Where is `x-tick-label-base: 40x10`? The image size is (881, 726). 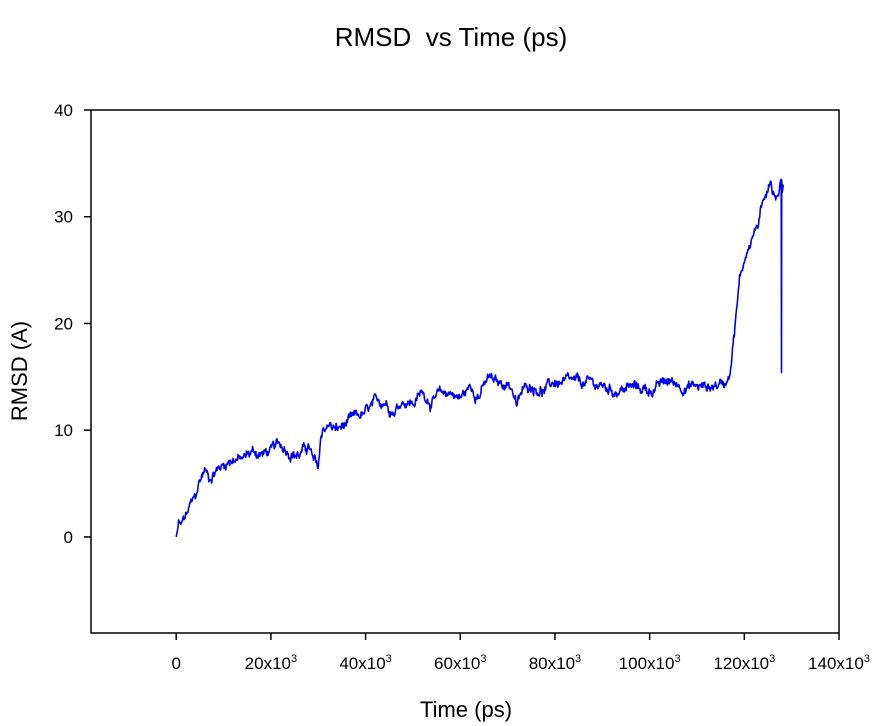
x-tick-label-base: 40x10 is located at coordinates (362, 663).